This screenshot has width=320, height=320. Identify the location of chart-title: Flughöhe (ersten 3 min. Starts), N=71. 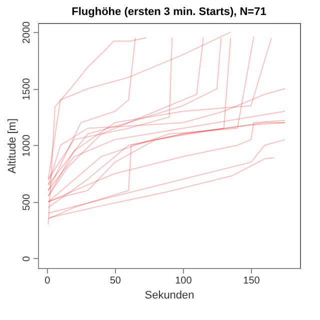
(169, 12).